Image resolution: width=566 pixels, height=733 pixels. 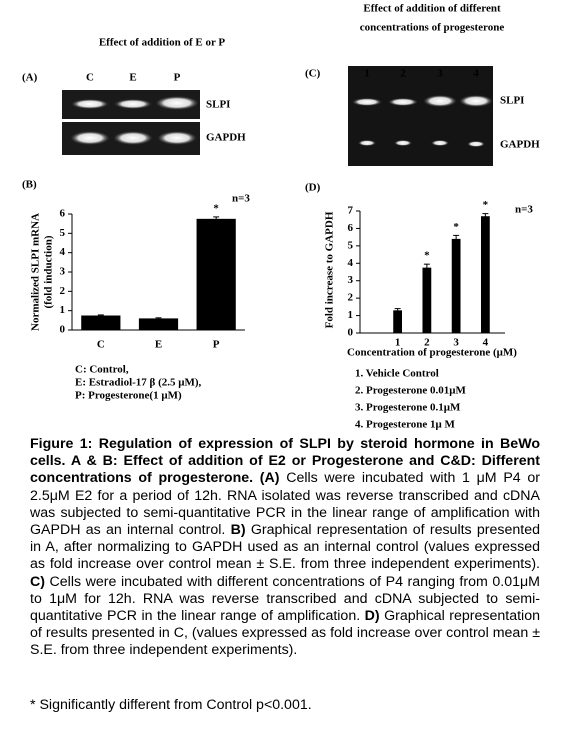 I want to click on panel-label: (A), so click(x=30, y=78).